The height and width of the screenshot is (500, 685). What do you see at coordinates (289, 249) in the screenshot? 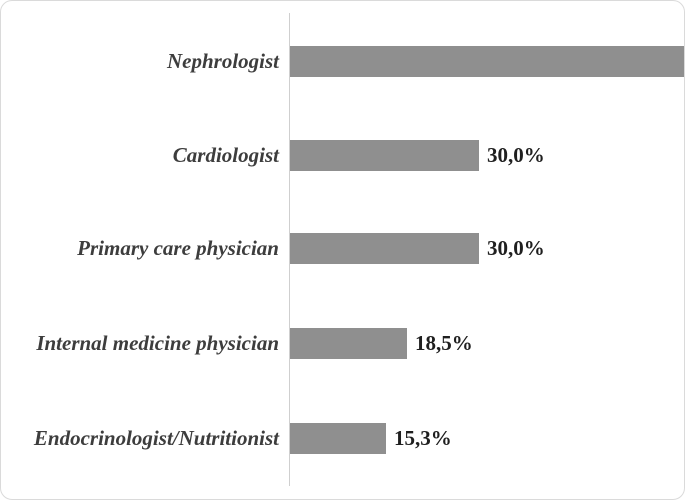
I see `y-axis-line` at bounding box center [289, 249].